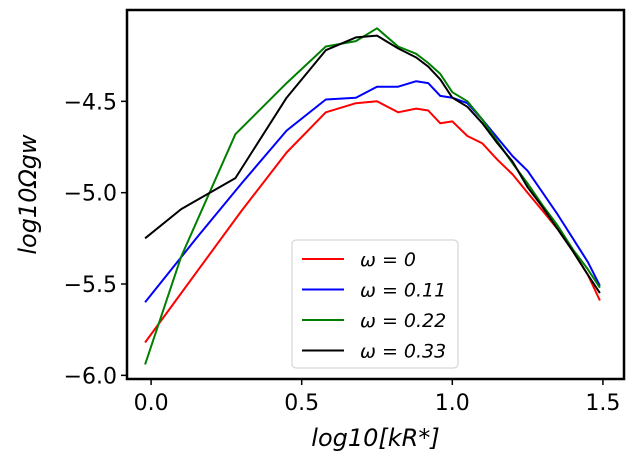 Image resolution: width=634 pixels, height=464 pixels. I want to click on x-tick-label: 0.5, so click(301, 403).